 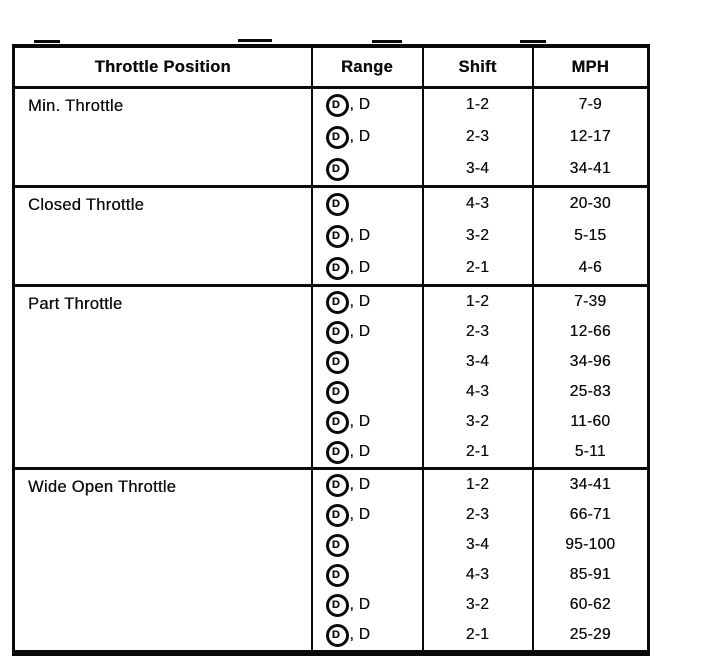 What do you see at coordinates (590, 269) in the screenshot?
I see `mph-cell: 4-6` at bounding box center [590, 269].